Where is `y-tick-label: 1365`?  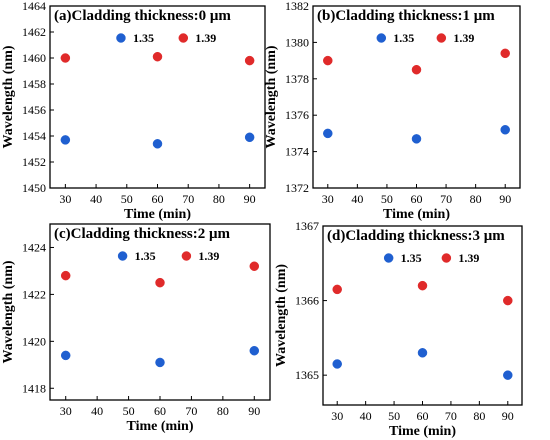
y-tick-label: 1365 is located at coordinates (307, 375).